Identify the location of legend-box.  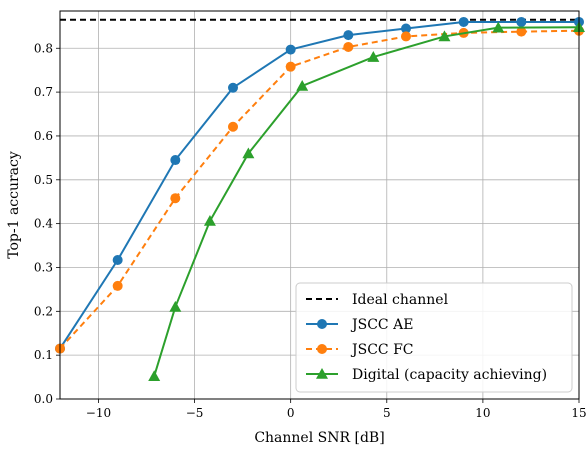
(434, 337).